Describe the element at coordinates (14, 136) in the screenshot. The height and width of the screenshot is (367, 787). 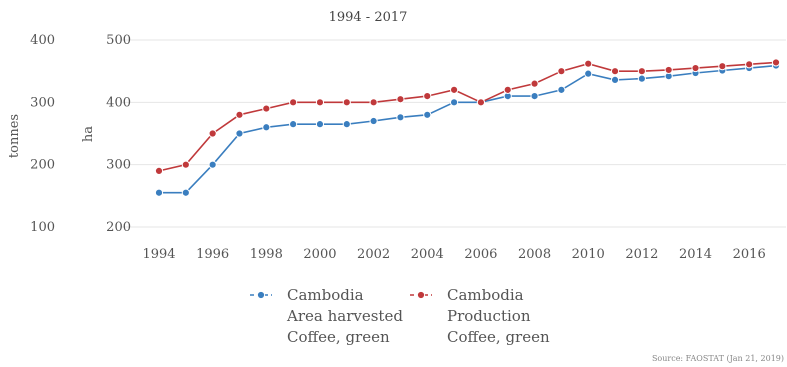
I see `left-axis-title: tonnes` at that location.